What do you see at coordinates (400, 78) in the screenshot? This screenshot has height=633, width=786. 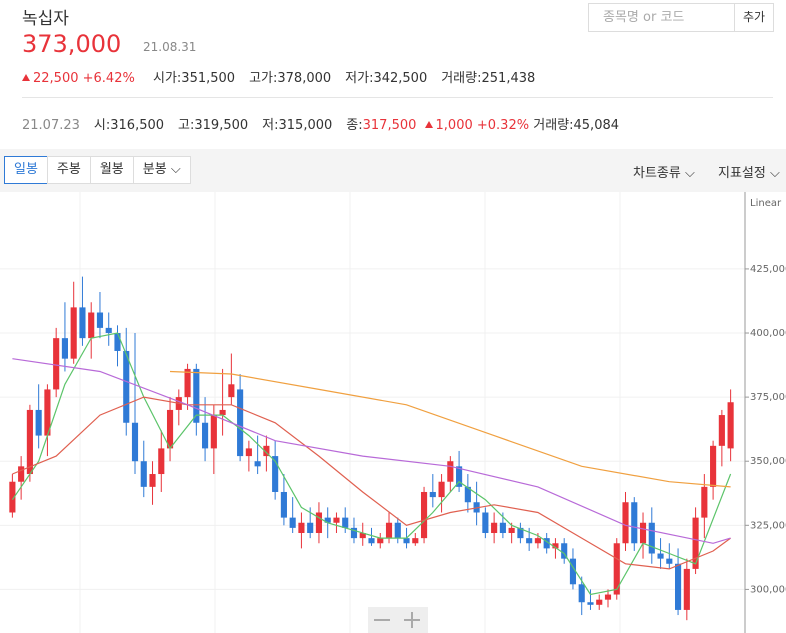 I see `stat-value: 342,500` at bounding box center [400, 78].